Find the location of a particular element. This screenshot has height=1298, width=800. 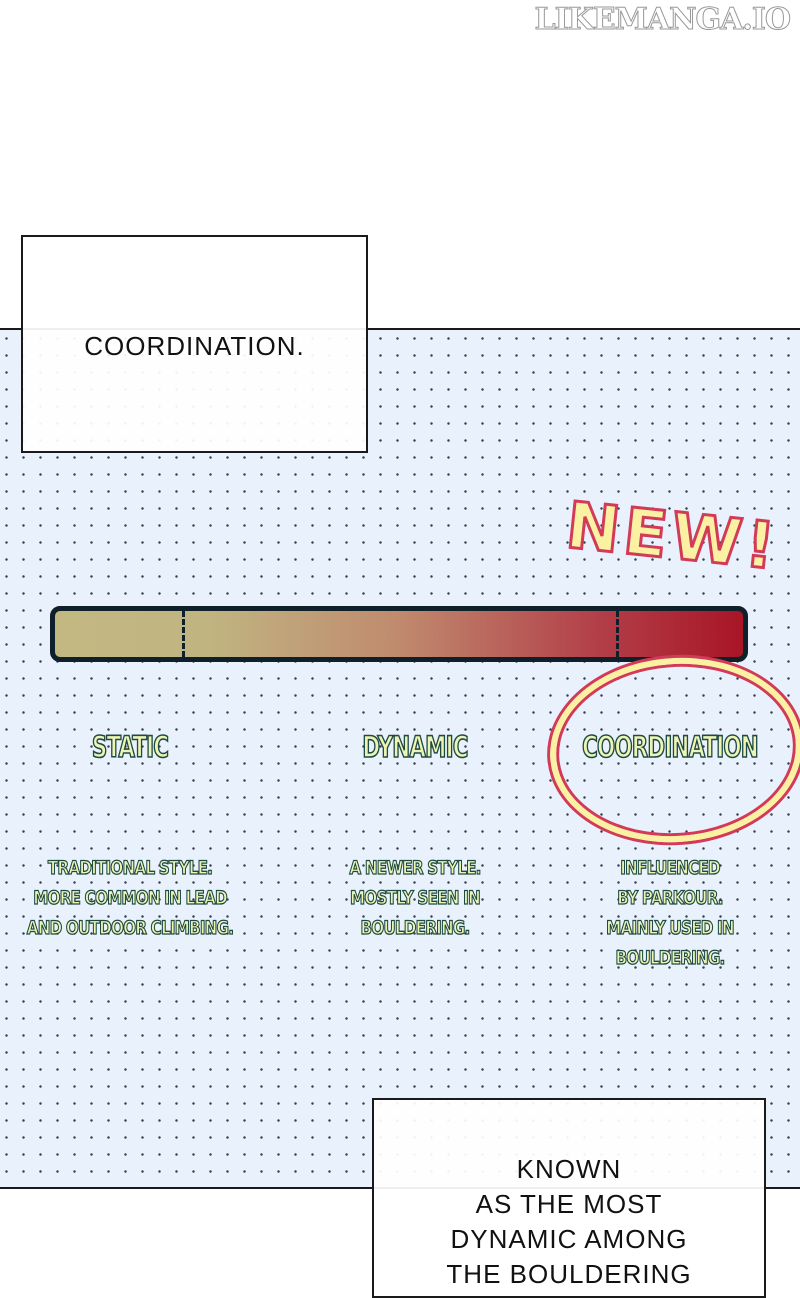

description-line: MAINLY USED IN is located at coordinates (670, 927).